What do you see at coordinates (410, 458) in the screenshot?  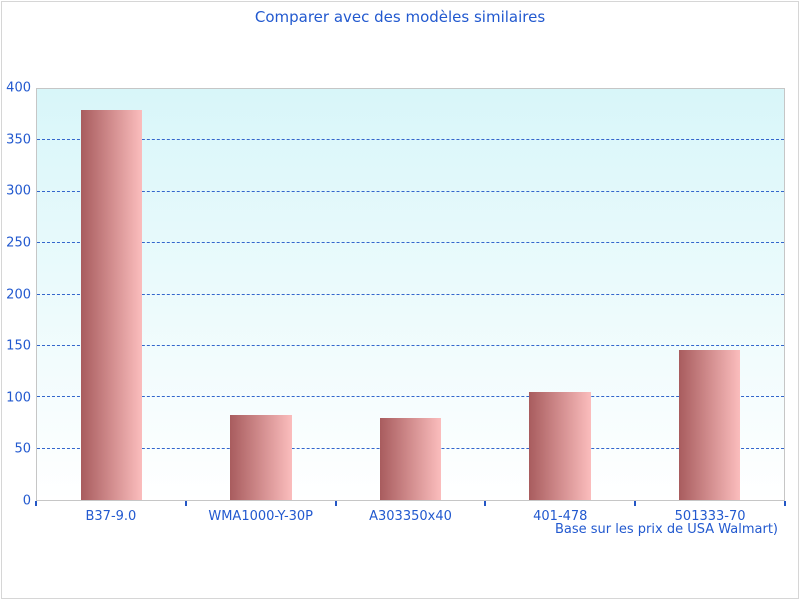 I see `bar-A303350x40` at bounding box center [410, 458].